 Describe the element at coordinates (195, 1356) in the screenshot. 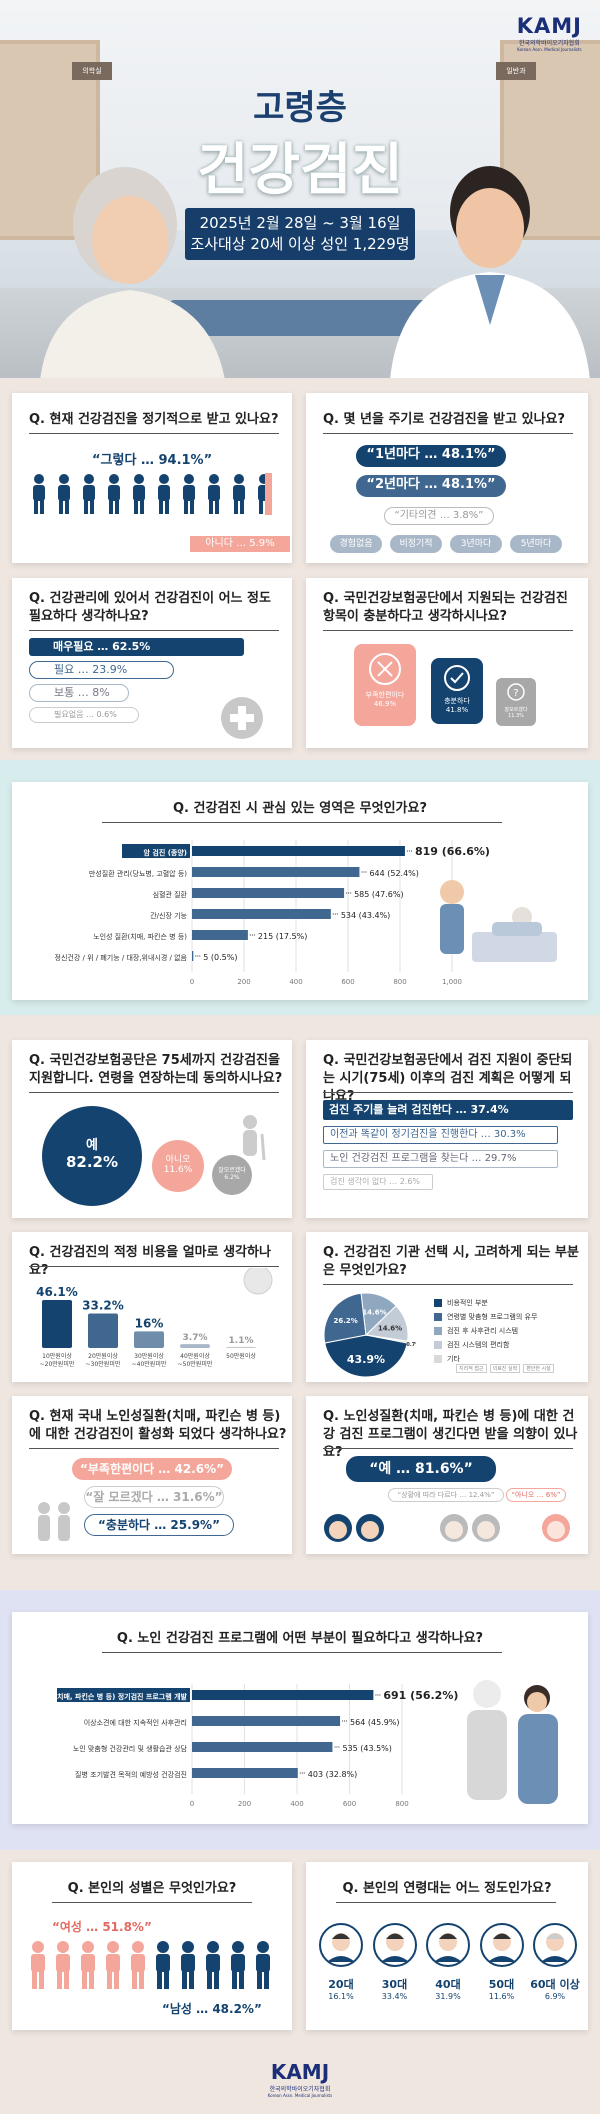

I see `category-label: 40만원이상` at that location.